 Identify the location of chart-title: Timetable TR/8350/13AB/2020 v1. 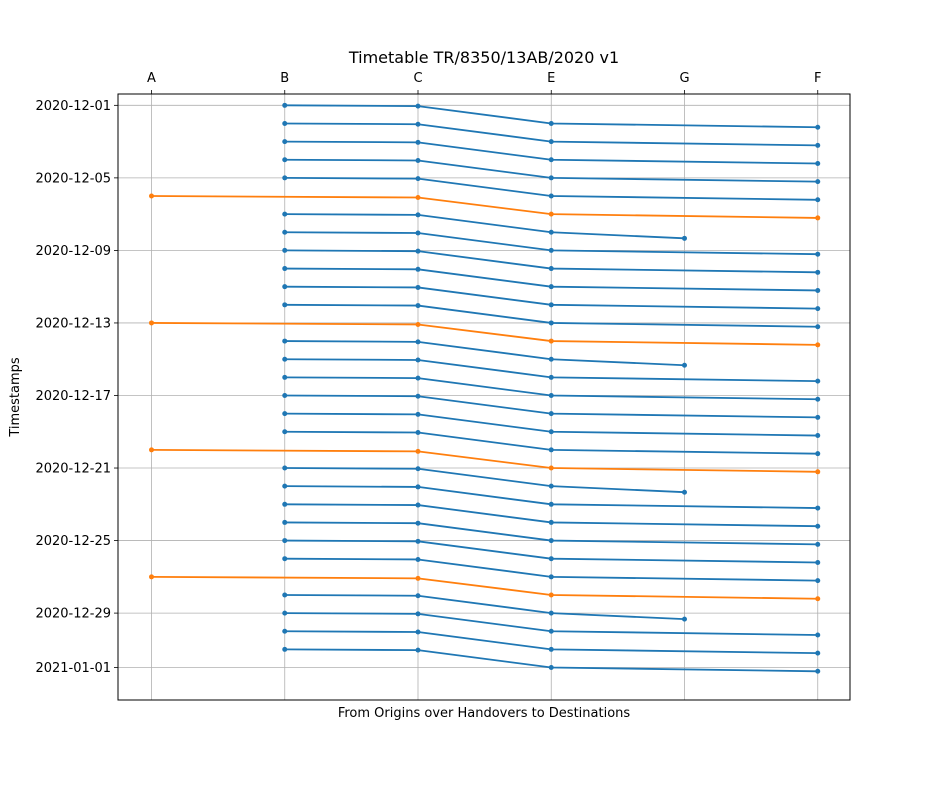
(483, 57).